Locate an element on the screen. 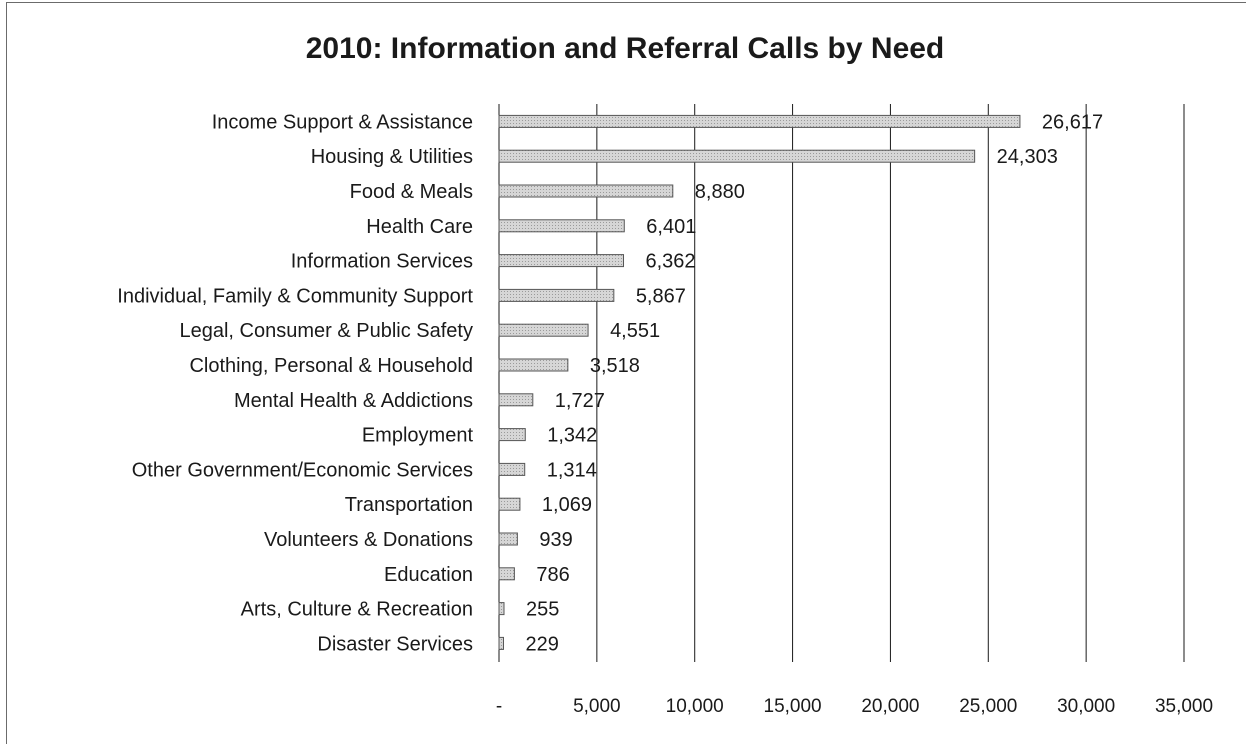 This screenshot has height=746, width=1250. data-label: 939 is located at coordinates (555, 540).